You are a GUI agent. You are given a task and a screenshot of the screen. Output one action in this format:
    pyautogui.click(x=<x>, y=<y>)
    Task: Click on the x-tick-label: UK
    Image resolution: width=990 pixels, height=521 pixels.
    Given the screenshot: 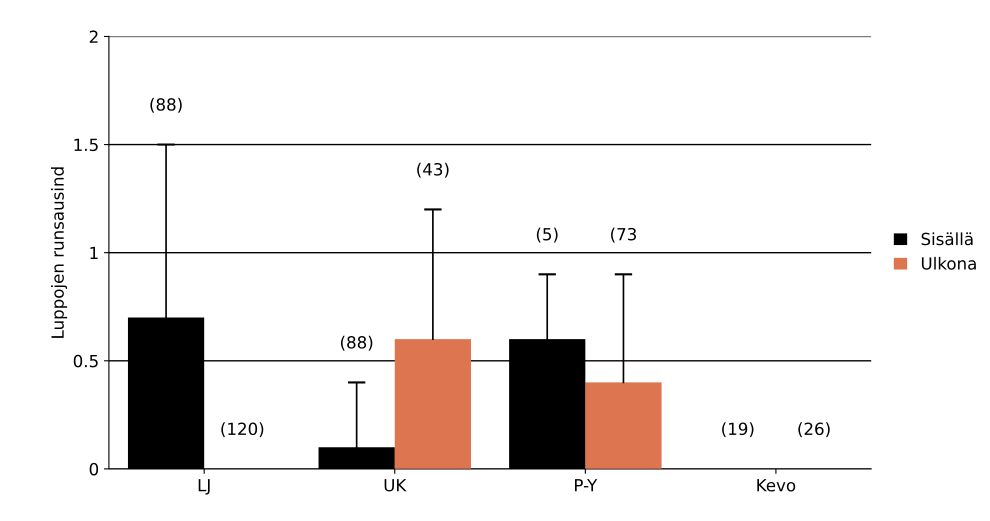 What is the action you would take?
    pyautogui.click(x=395, y=485)
    